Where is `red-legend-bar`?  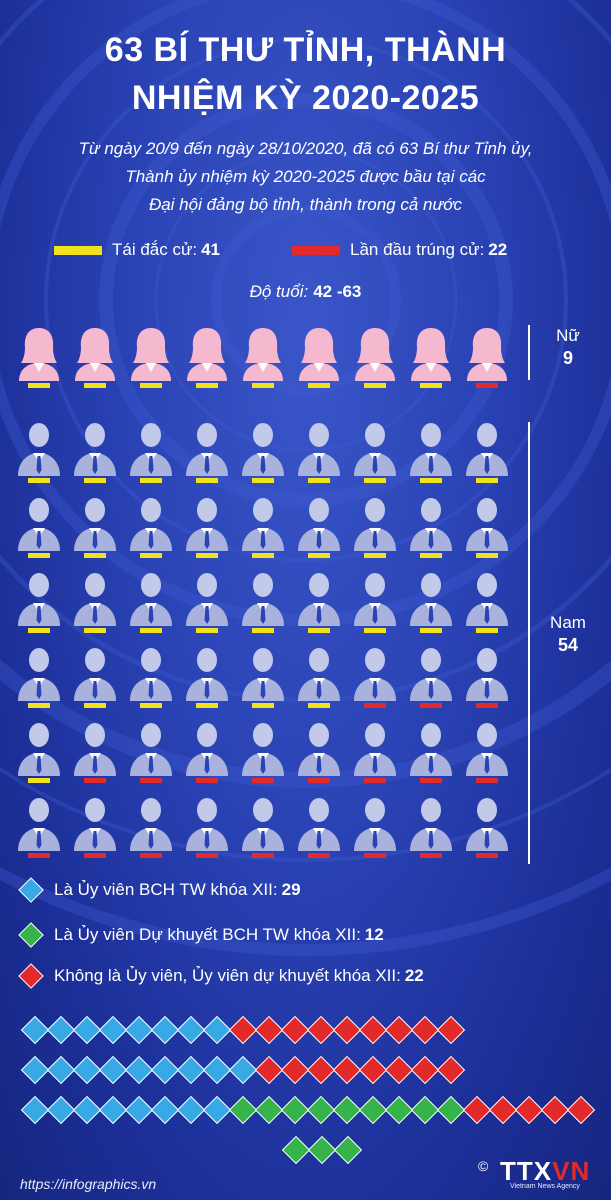
red-legend-bar is located at coordinates (316, 250).